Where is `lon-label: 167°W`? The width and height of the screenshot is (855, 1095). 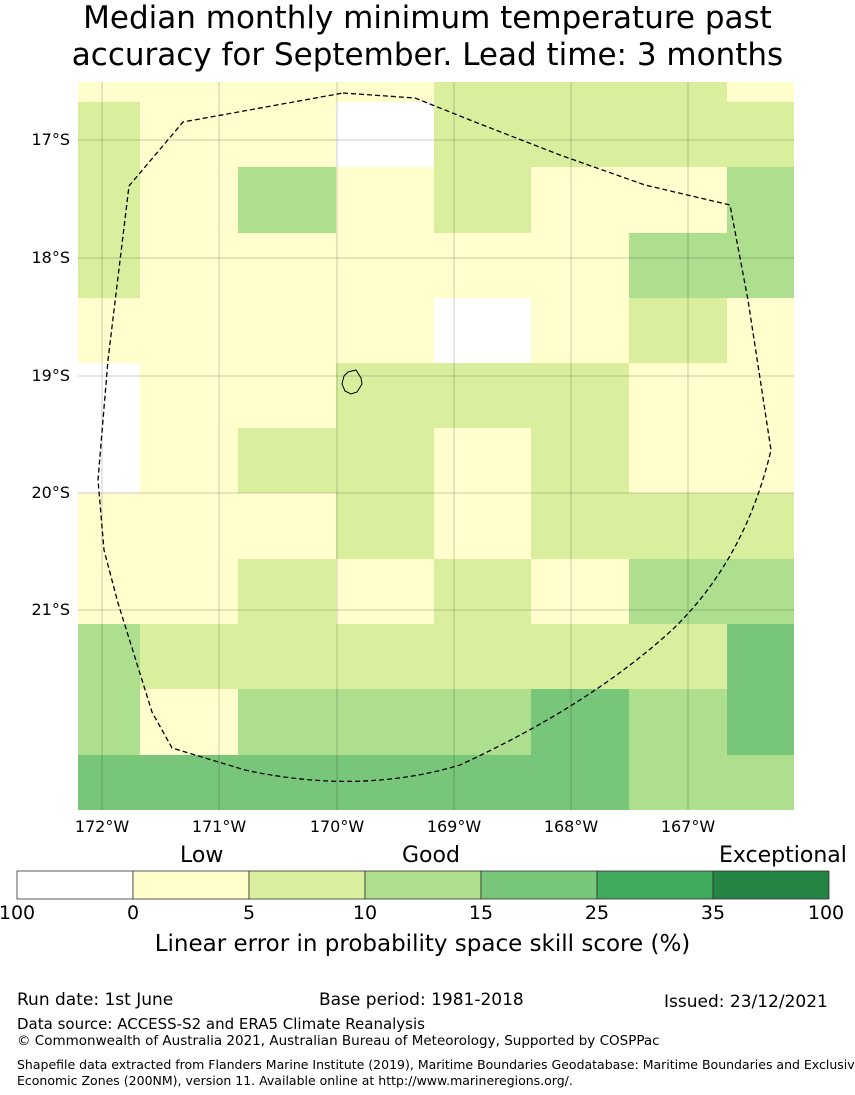
lon-label: 167°W is located at coordinates (688, 826).